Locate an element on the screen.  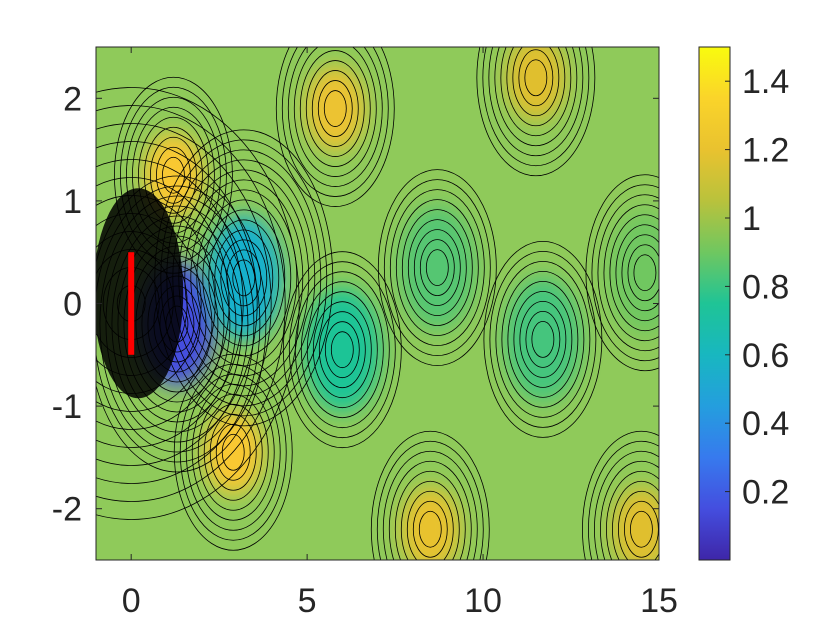
colorbar-tick-label: 1 is located at coordinates (751, 219).